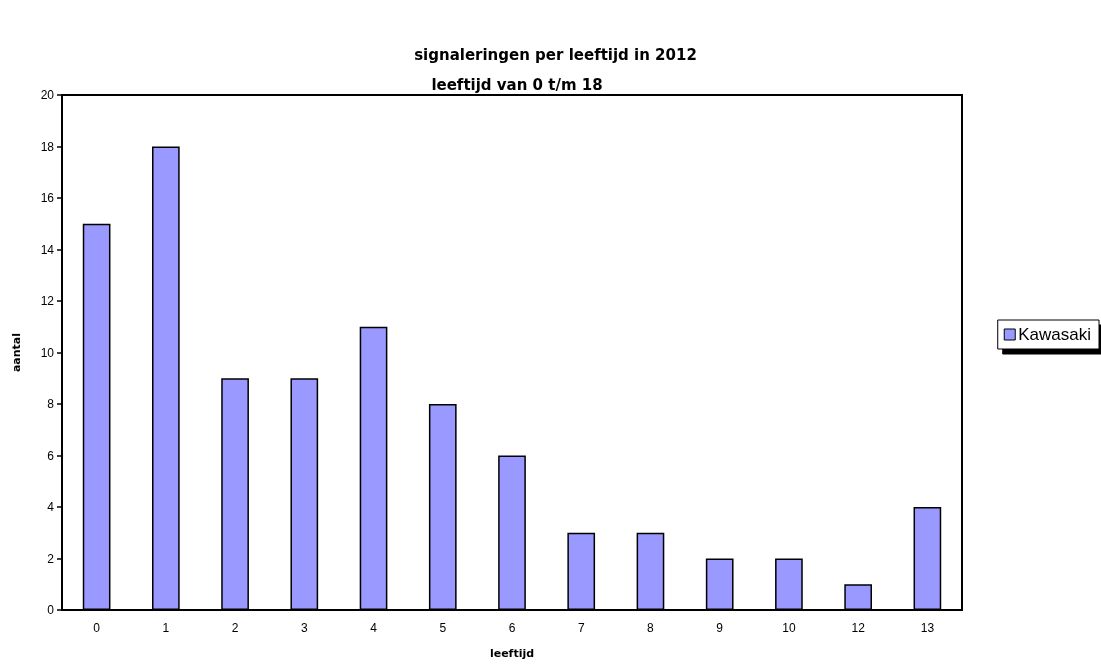 Image resolution: width=1101 pixels, height=669 pixels. I want to click on x-tick-label: 13, so click(927, 628).